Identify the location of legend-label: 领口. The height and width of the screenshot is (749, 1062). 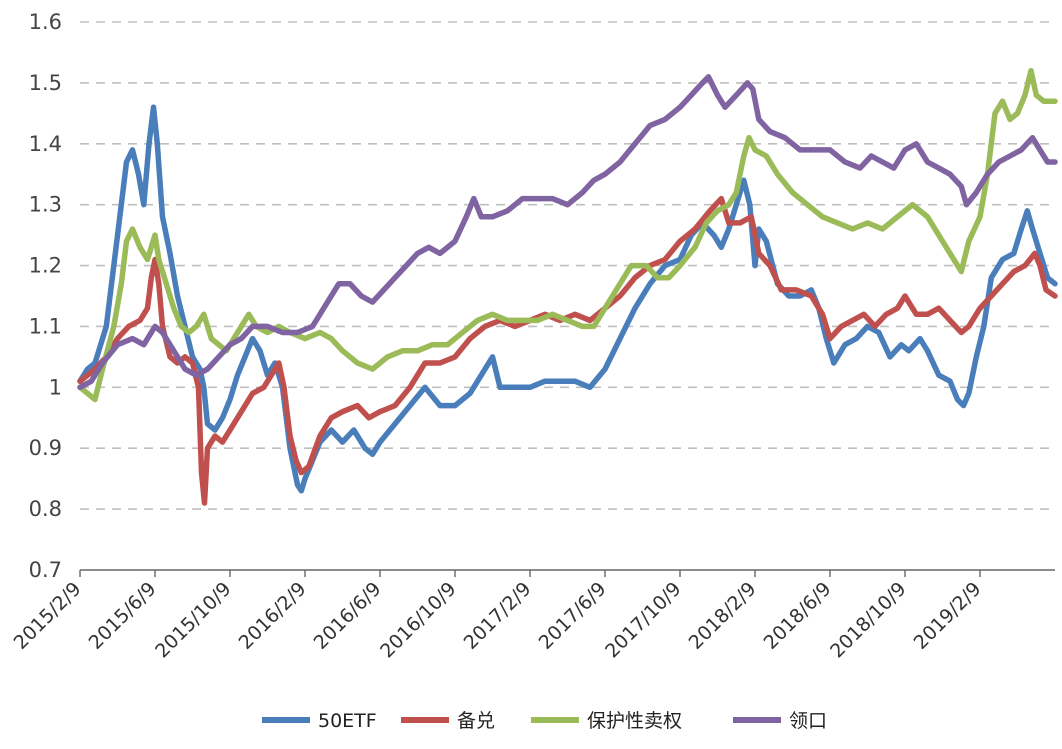
(808, 721).